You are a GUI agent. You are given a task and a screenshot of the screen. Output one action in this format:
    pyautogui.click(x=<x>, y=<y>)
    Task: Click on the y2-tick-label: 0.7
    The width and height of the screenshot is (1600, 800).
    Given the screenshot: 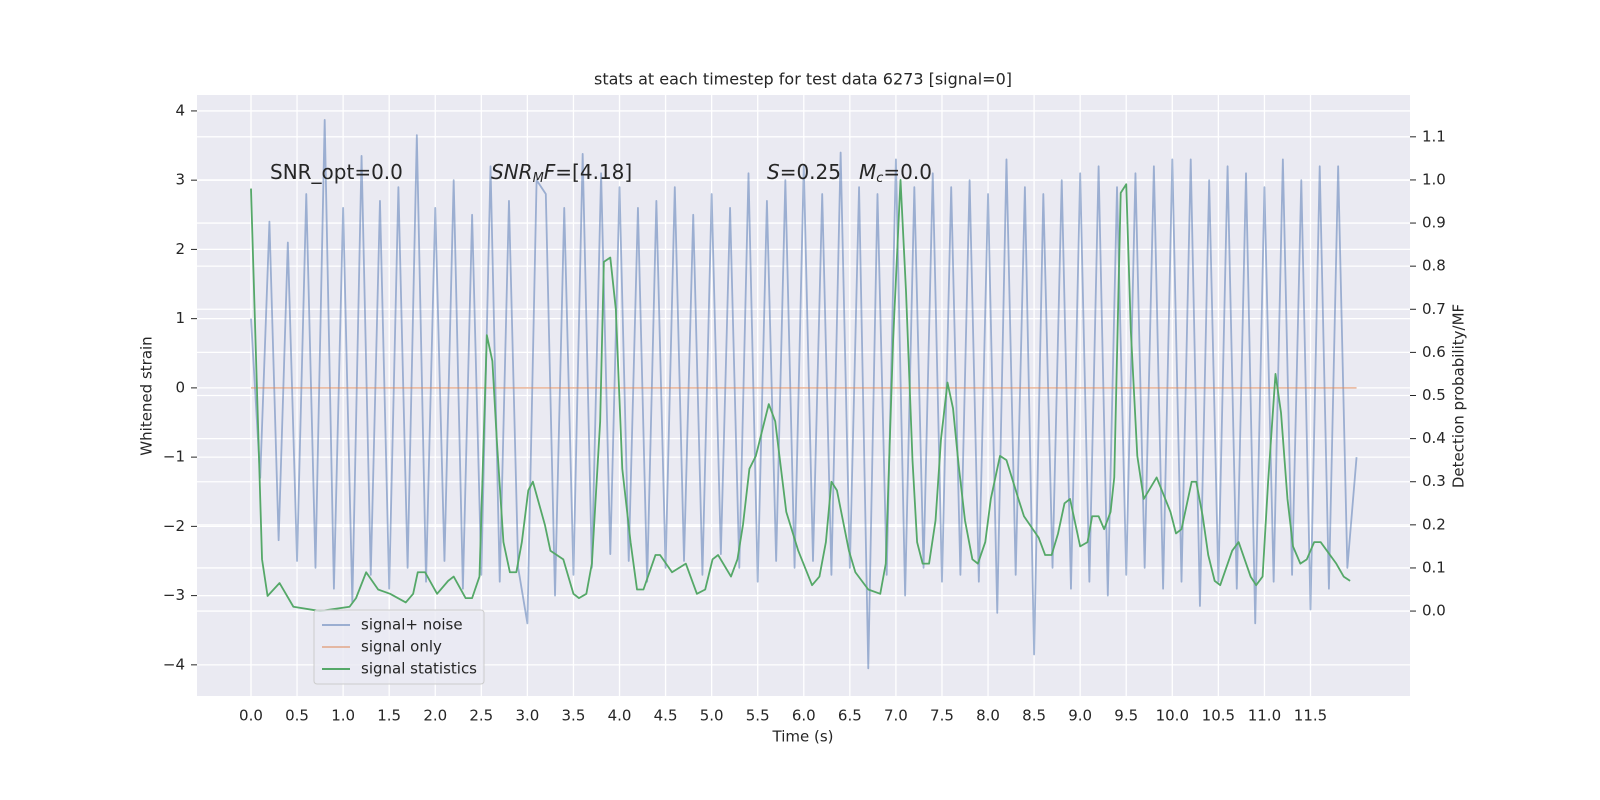 What is the action you would take?
    pyautogui.click(x=1434, y=309)
    